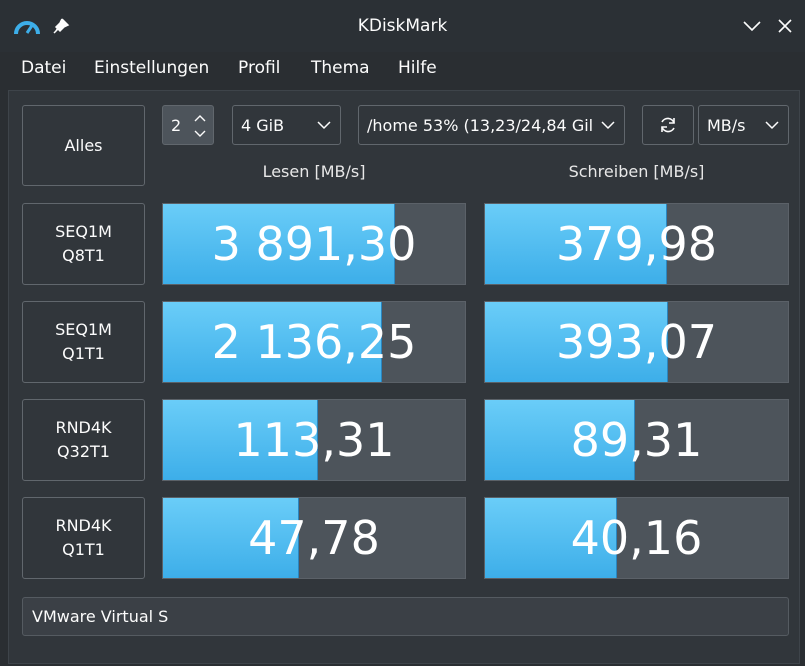  I want to click on runs-spinbox: 2, so click(188, 125).